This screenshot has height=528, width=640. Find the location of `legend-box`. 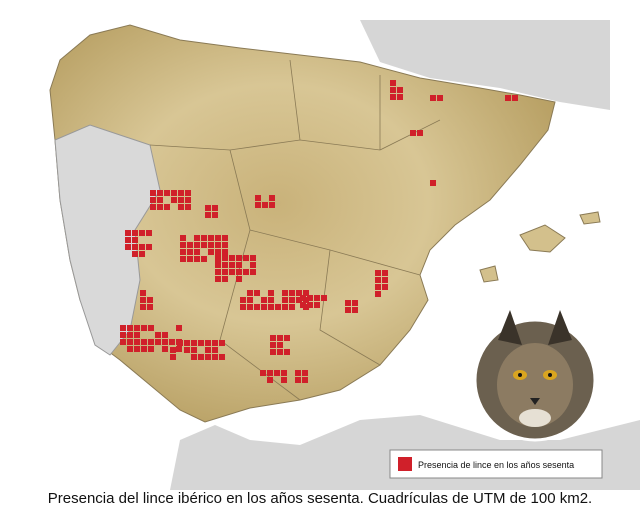

legend-box is located at coordinates (496, 464).